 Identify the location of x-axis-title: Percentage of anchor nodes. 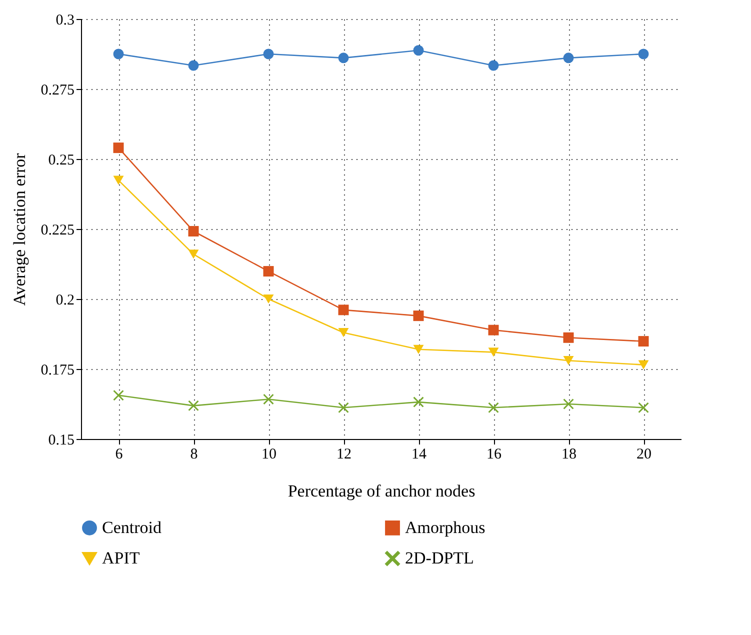
(382, 491).